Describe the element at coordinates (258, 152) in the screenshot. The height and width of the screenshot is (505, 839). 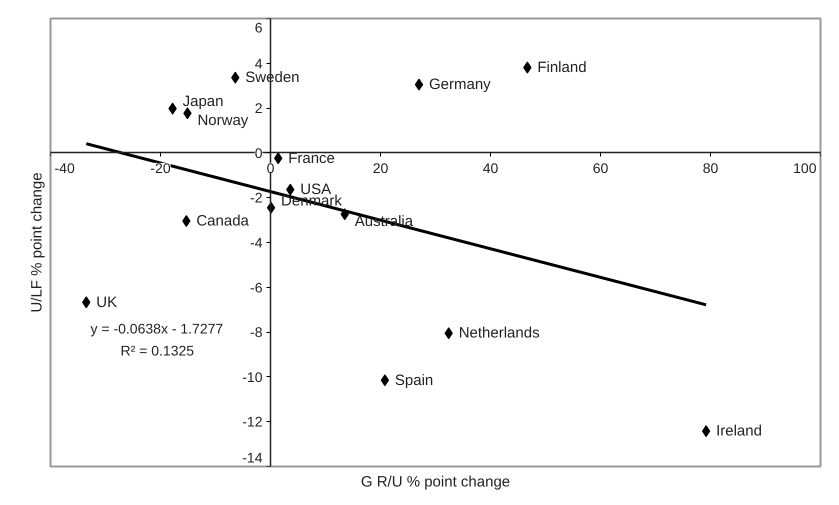
I see `y-tick-label: 0` at that location.